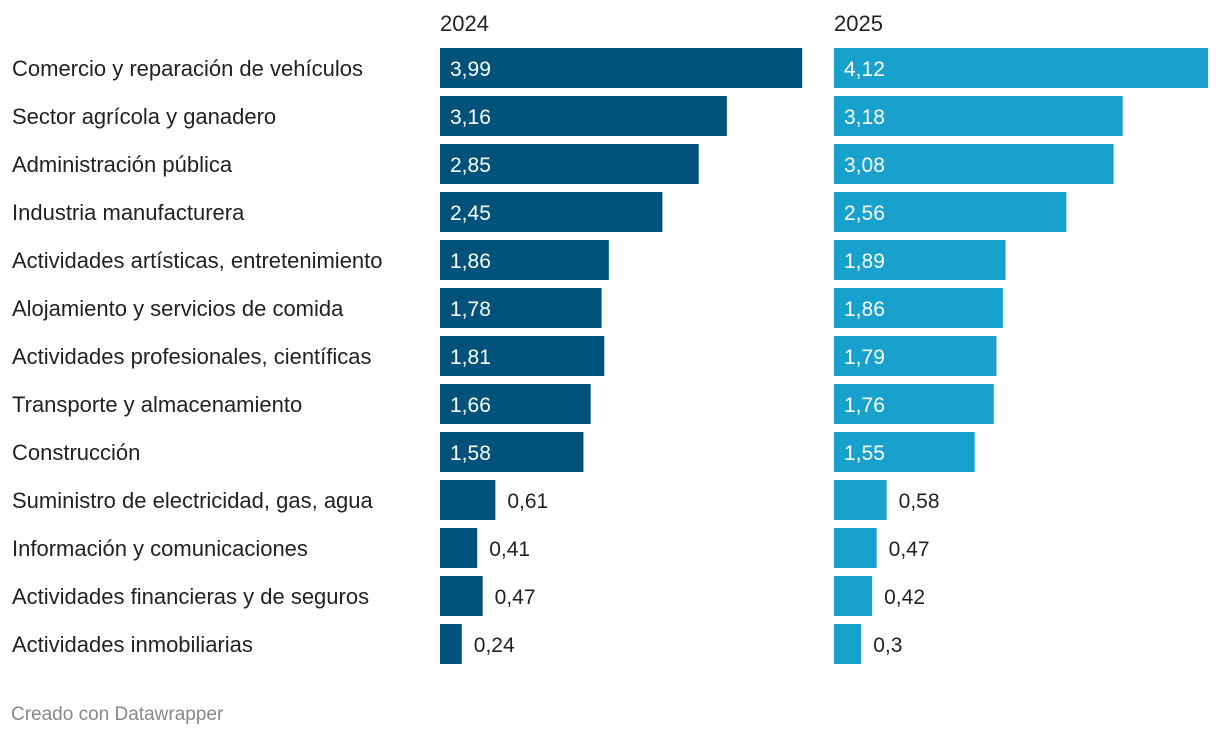 Image resolution: width=1220 pixels, height=740 pixels. What do you see at coordinates (915, 356) in the screenshot?
I see `bar-2025-actividades-profesionales-cientificas` at bounding box center [915, 356].